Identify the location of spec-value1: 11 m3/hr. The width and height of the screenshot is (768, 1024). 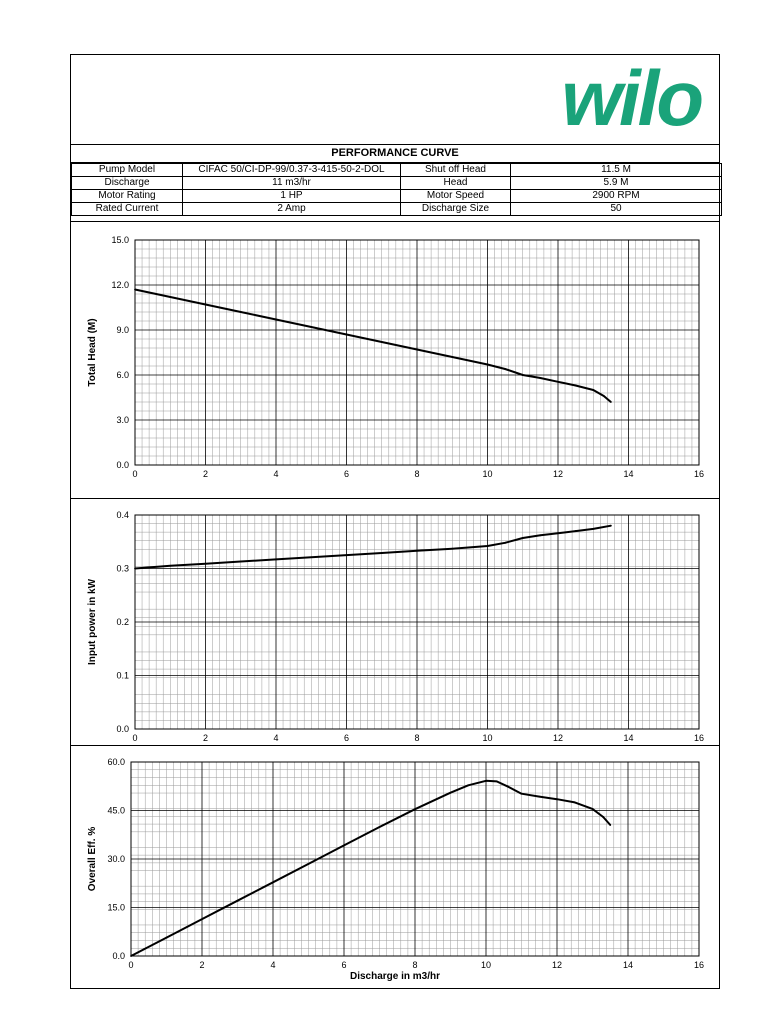
(291, 183).